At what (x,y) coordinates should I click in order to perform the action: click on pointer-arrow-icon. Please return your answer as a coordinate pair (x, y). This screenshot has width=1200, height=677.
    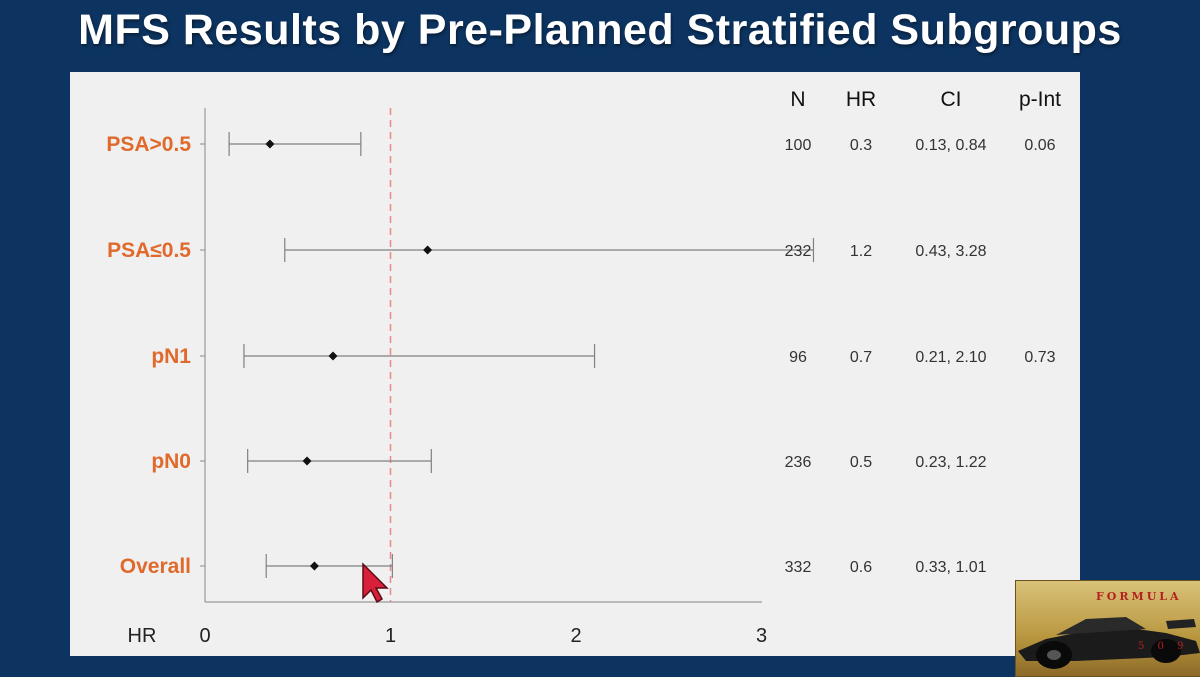
    Looking at the image, I should click on (375, 583).